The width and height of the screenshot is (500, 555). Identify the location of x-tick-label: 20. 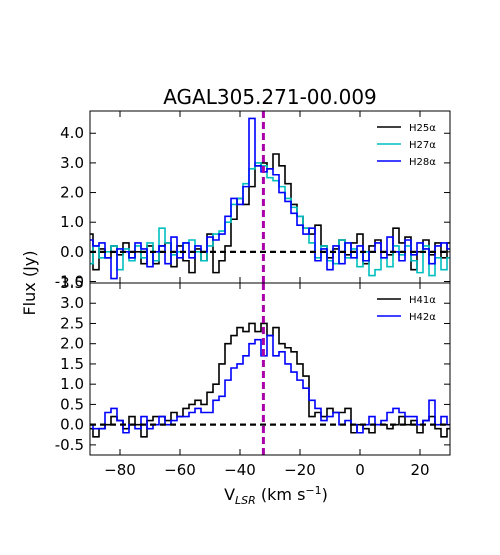
(419, 470).